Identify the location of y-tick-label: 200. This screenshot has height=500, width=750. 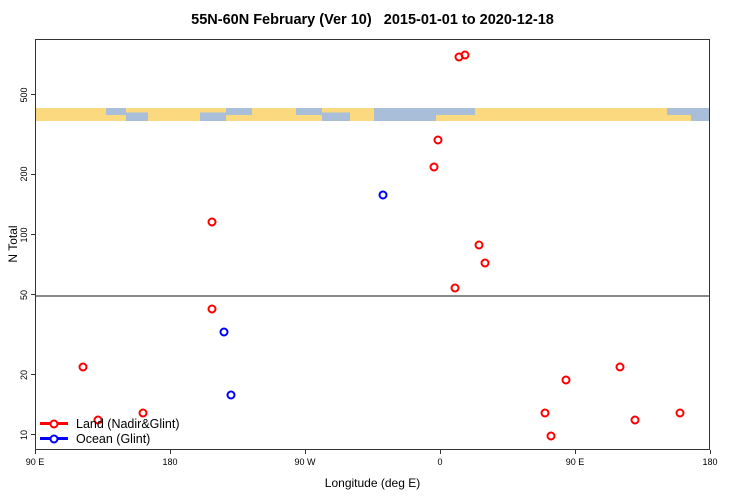
(24, 174).